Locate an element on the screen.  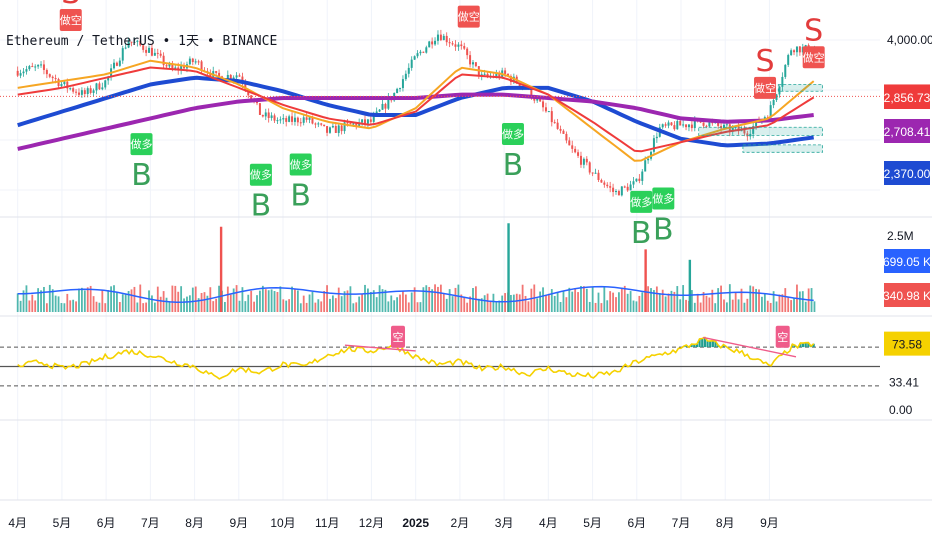
time-axis-tick: 7月 is located at coordinates (681, 523).